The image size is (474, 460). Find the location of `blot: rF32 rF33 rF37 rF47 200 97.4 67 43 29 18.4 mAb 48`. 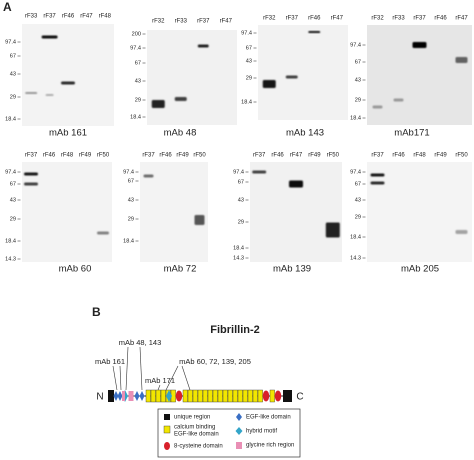

blot: rF32 rF33 rF37 rF47 200 97.4 67 43 29 18.4 mAb 48 is located at coordinates (183, 79).